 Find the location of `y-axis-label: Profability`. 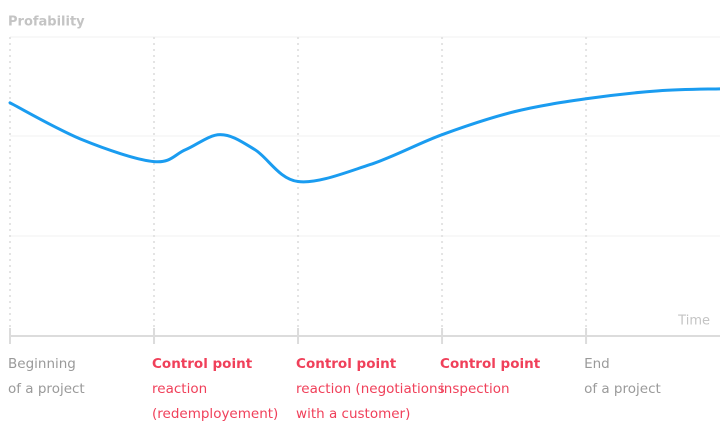

y-axis-label: Profability is located at coordinates (46, 22).